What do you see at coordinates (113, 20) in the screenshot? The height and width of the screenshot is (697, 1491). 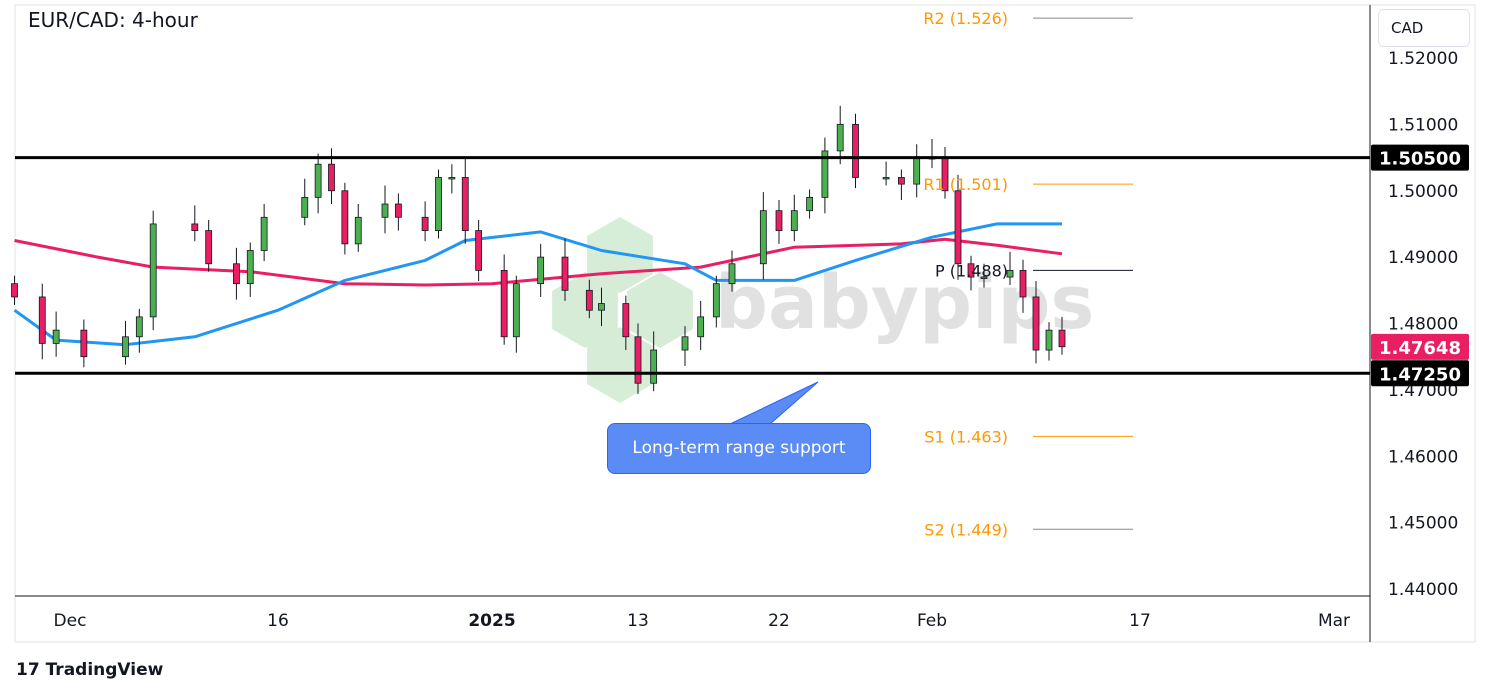 I see `chart-title: EUR/CAD: 4-hour` at bounding box center [113, 20].